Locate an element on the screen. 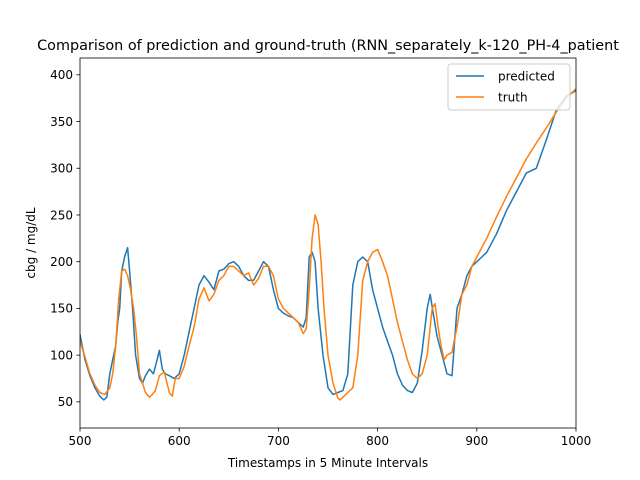 The height and width of the screenshot is (480, 640). x-axis-label: Timestamps in 5 Minute Intervals is located at coordinates (327, 463).